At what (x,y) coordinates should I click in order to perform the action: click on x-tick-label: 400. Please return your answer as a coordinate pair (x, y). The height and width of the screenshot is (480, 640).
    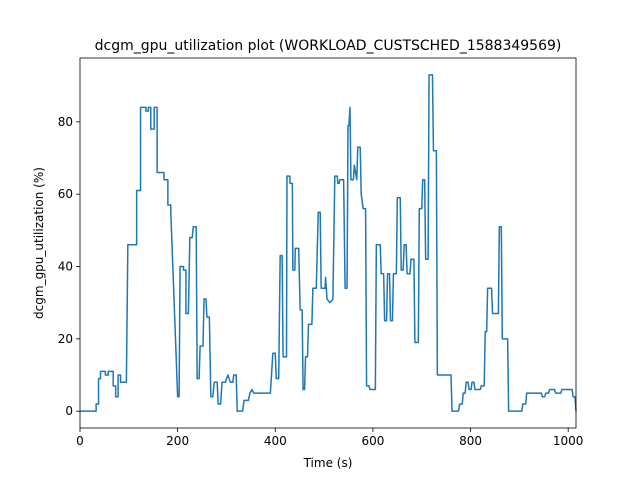
    Looking at the image, I should click on (275, 441).